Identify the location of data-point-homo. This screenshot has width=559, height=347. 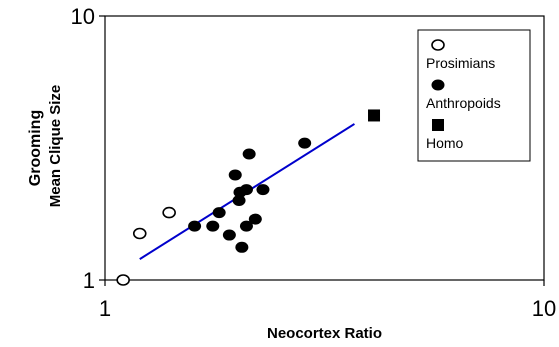
(374, 115).